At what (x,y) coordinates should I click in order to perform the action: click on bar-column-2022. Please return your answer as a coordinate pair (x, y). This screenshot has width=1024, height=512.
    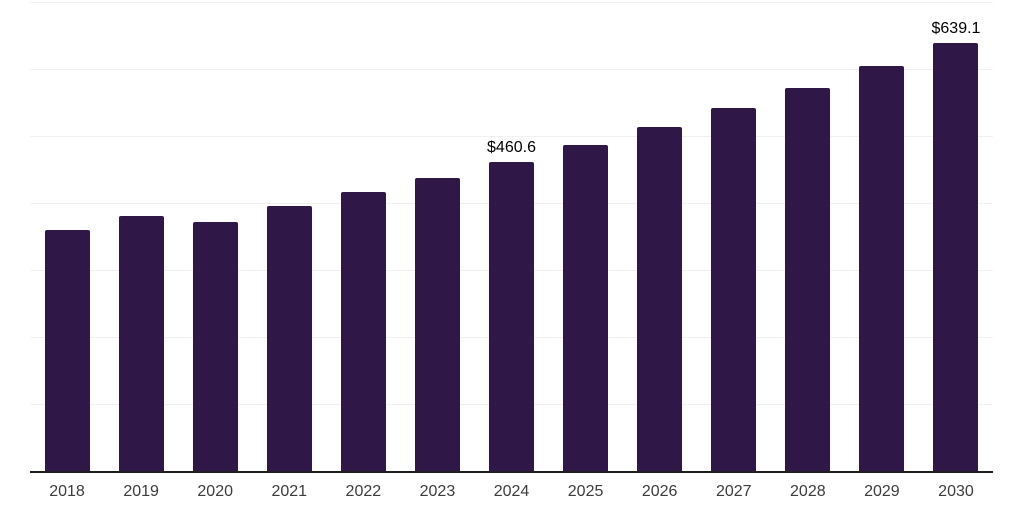
    Looking at the image, I should click on (363, 236).